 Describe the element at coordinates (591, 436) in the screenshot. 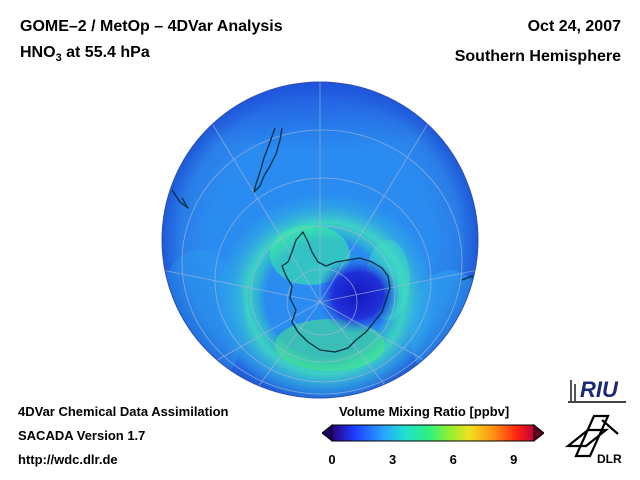

I see `dlr-logo` at that location.